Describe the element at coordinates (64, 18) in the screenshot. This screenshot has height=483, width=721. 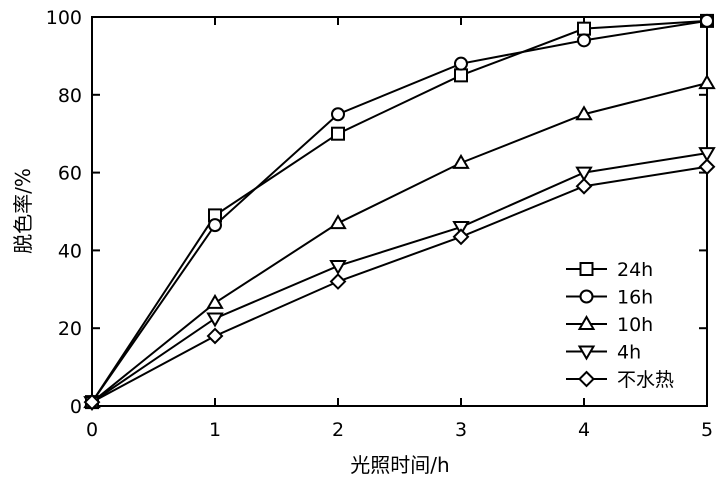
I see `y-tick-label: 100` at that location.